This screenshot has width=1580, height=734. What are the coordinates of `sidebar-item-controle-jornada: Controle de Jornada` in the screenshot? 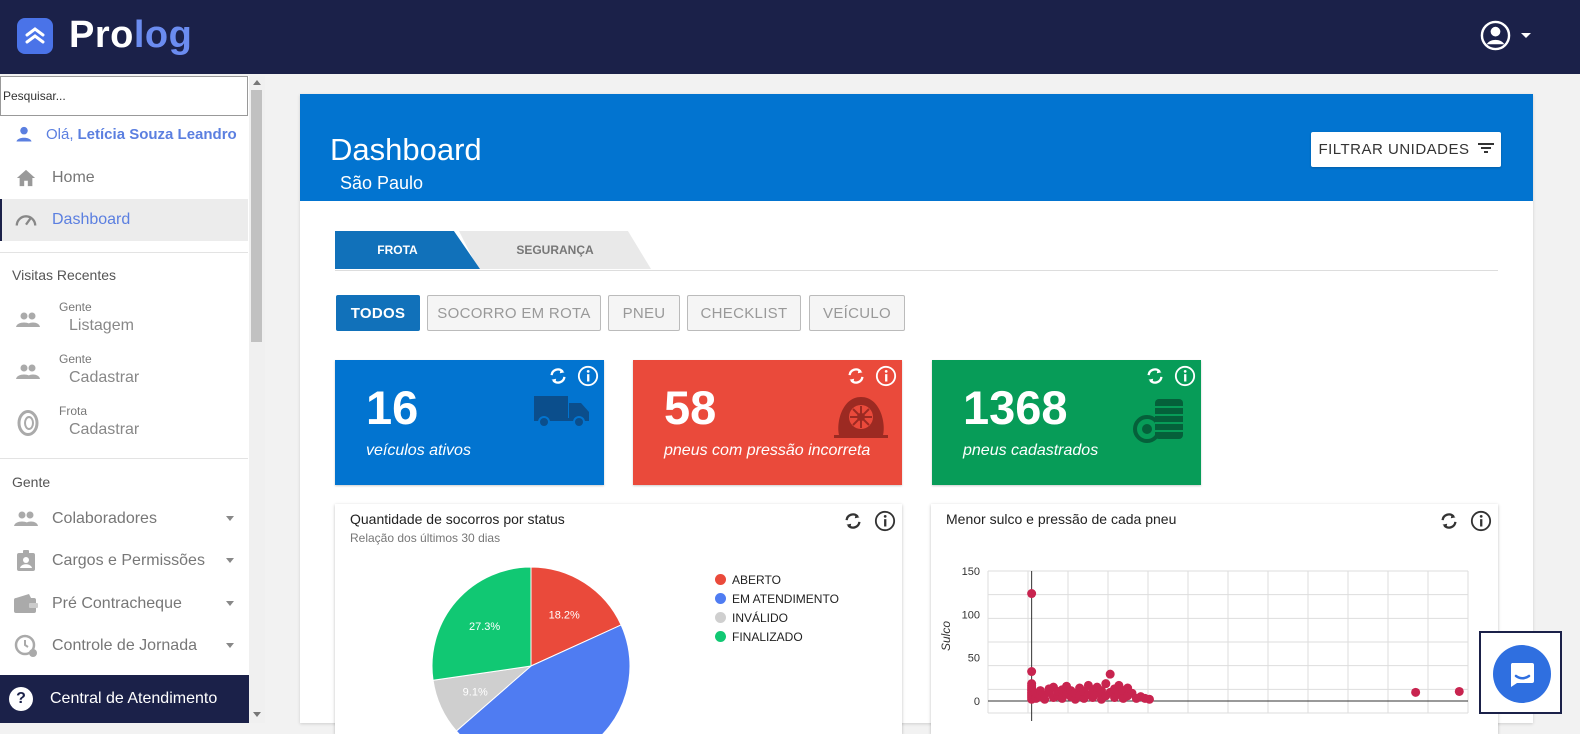 It's located at (124, 646).